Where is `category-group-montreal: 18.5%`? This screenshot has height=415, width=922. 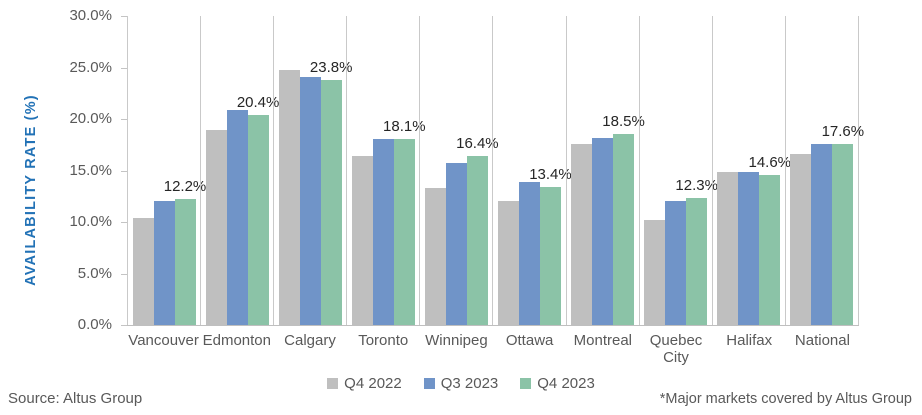
category-group-montreal: 18.5% is located at coordinates (605, 170).